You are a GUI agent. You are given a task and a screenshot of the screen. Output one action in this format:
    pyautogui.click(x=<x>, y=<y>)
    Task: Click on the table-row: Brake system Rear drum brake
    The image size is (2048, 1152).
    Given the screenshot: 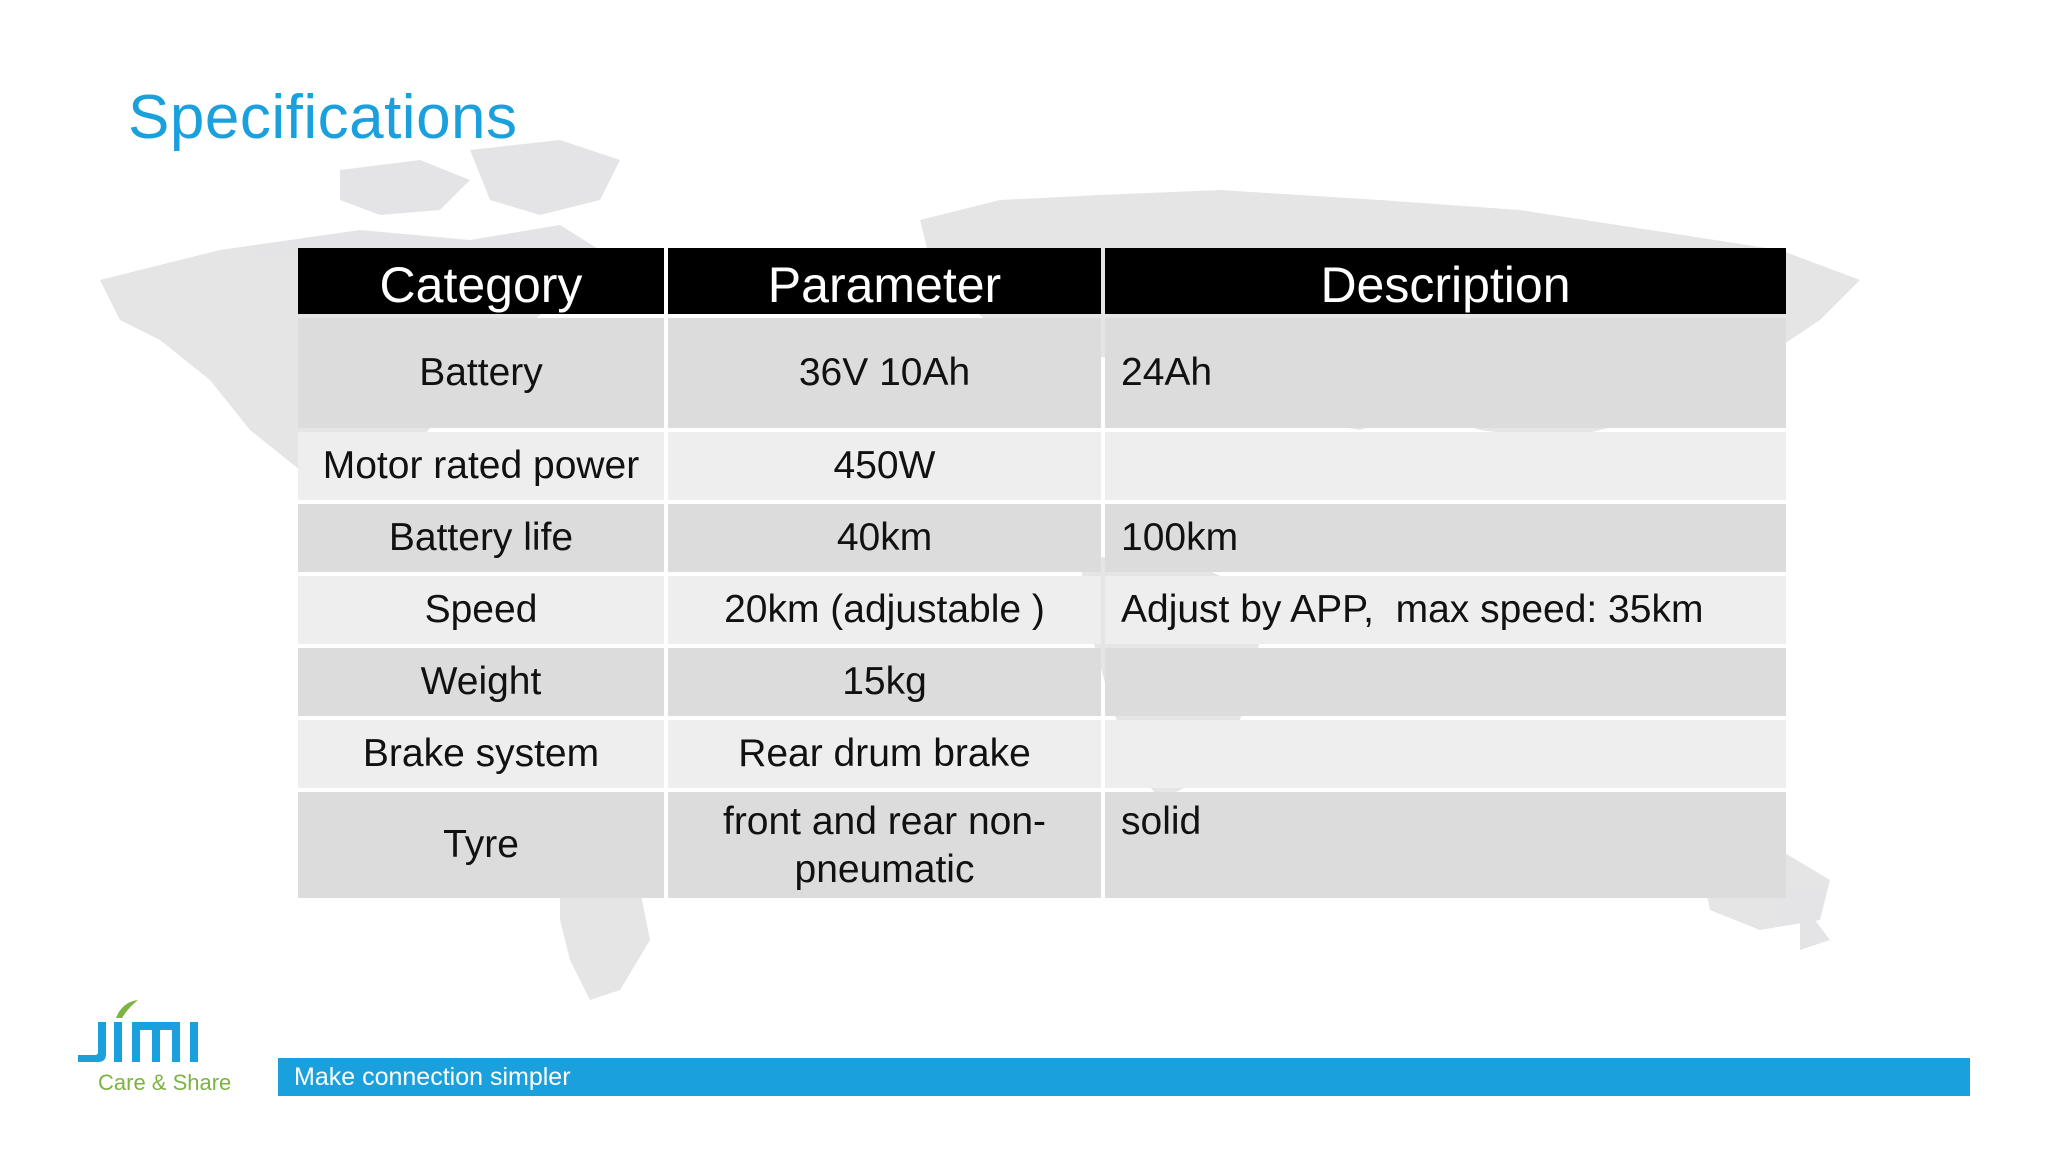 What is the action you would take?
    pyautogui.click(x=1042, y=754)
    